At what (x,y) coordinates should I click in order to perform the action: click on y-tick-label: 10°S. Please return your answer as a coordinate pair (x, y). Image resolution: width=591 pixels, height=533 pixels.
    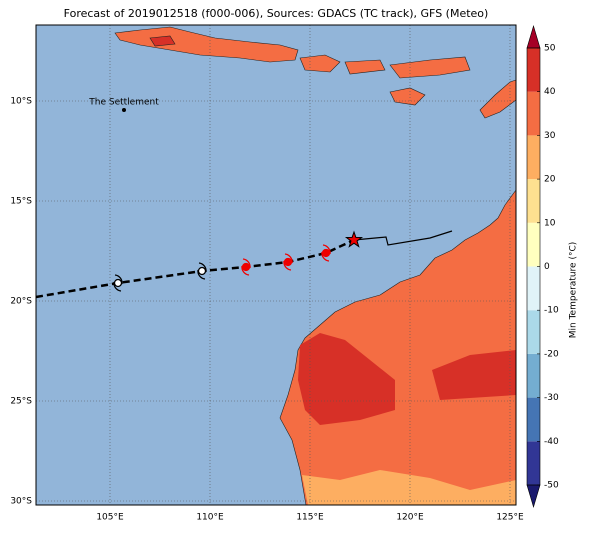
    Looking at the image, I should click on (21, 102).